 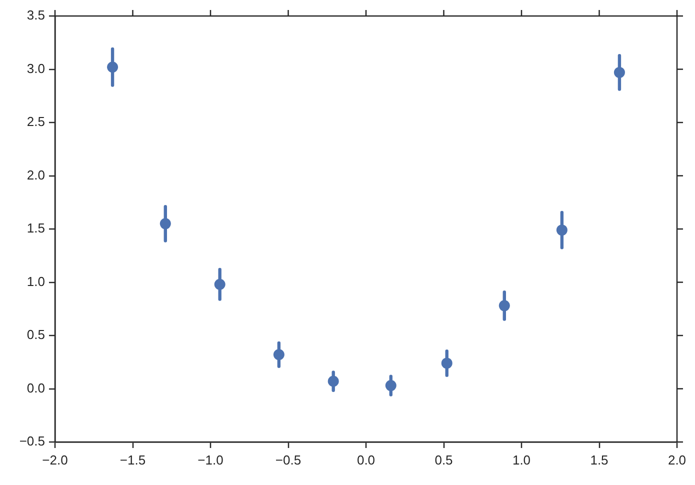 What do you see at coordinates (55, 460) in the screenshot?
I see `x-tick-label: −2.0` at bounding box center [55, 460].